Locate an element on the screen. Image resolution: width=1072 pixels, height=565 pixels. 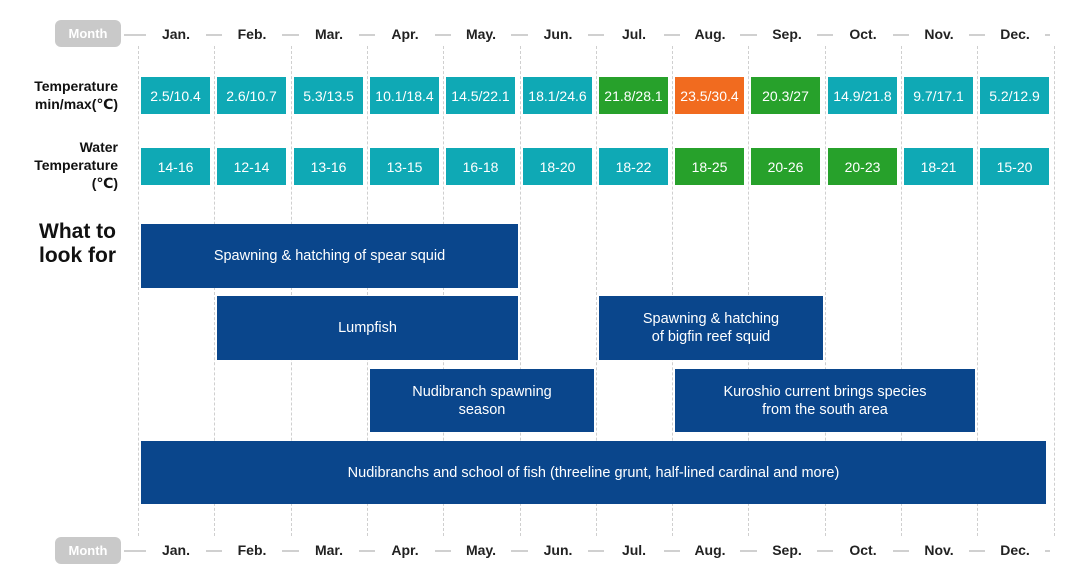
air-temp-cell: 18.1/24.6 is located at coordinates (557, 95).